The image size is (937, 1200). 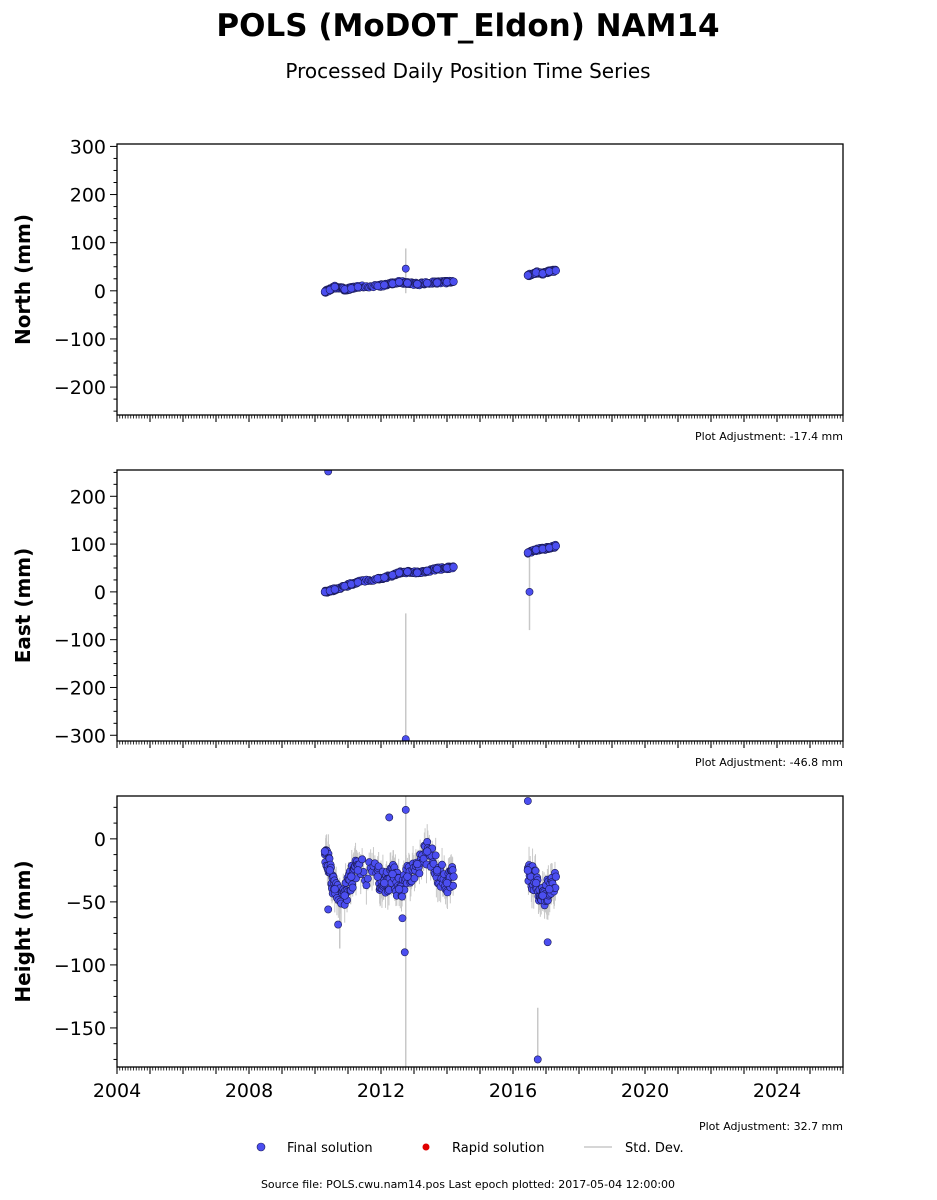 I want to click on x-tick-label: 2012, so click(x=381, y=1091).